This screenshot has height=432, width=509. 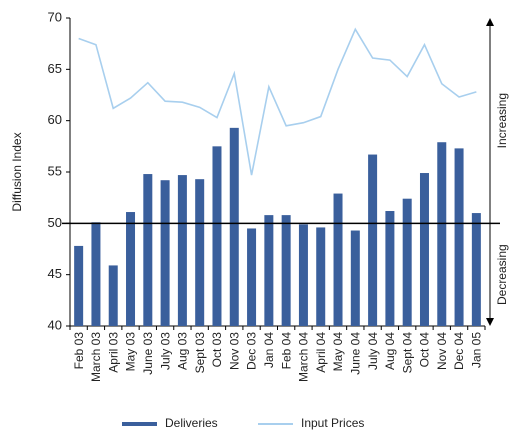 What do you see at coordinates (373, 351) in the screenshot?
I see `x-tick-label: July 04` at bounding box center [373, 351].